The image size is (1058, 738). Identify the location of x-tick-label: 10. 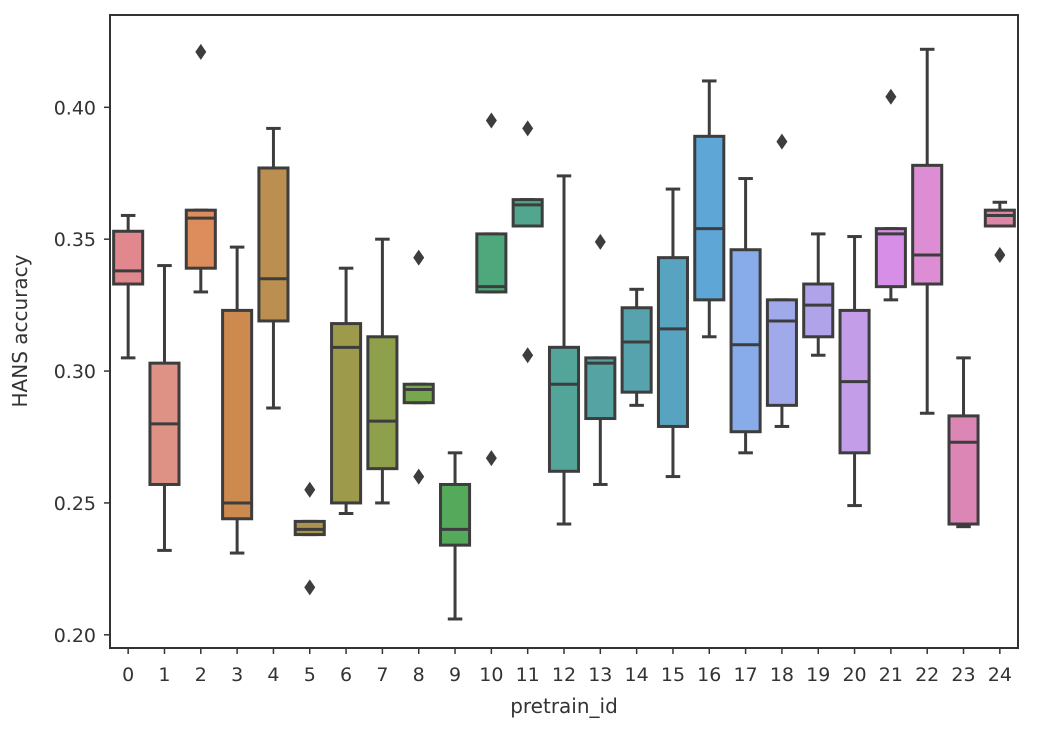
(491, 675).